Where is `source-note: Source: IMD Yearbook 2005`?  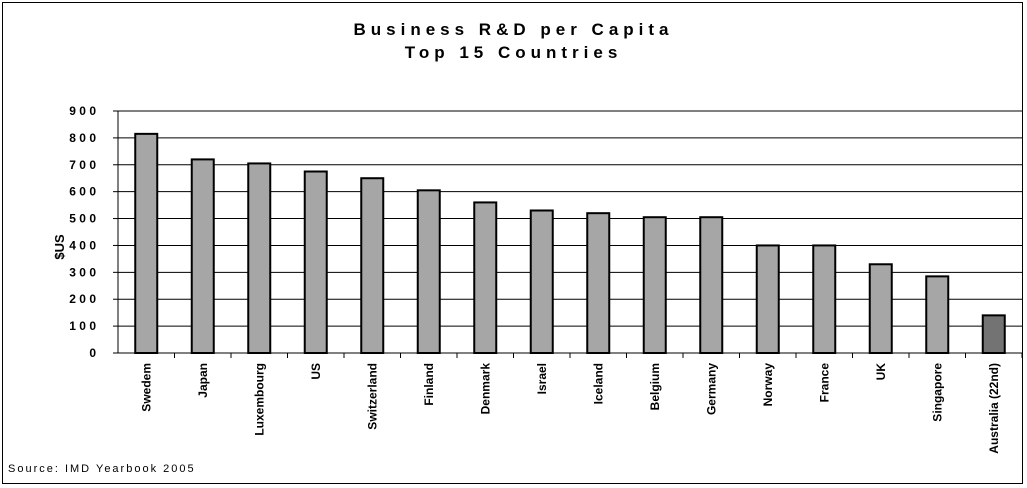
source-note: Source: IMD Yearbook 2005 is located at coordinates (102, 469).